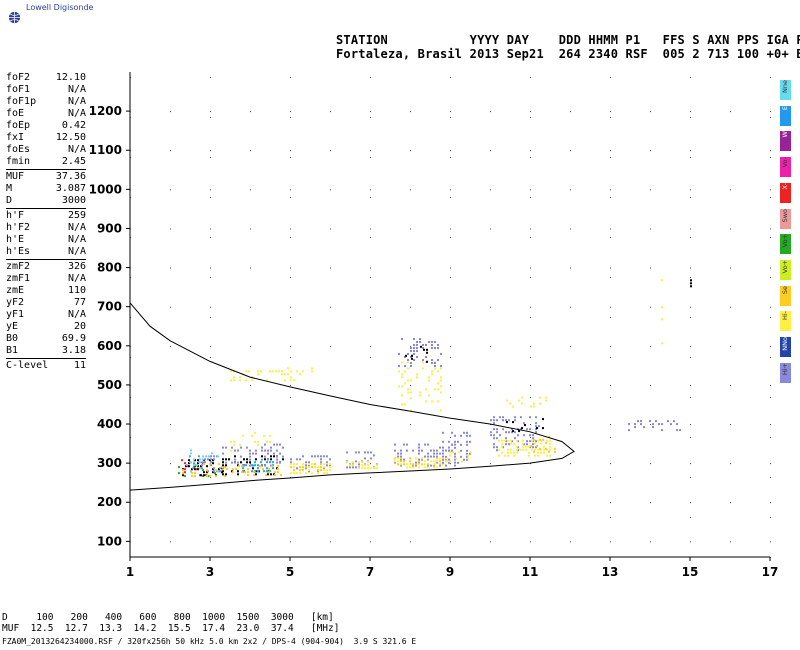 The width and height of the screenshot is (800, 650). What do you see at coordinates (130, 572) in the screenshot?
I see `x-tick-label: 1` at bounding box center [130, 572].